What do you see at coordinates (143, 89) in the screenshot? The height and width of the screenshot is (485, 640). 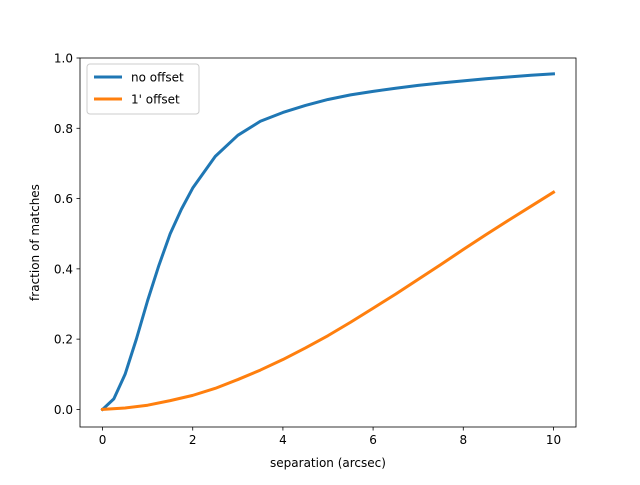 I see `legend: no offset 1' offset` at bounding box center [143, 89].